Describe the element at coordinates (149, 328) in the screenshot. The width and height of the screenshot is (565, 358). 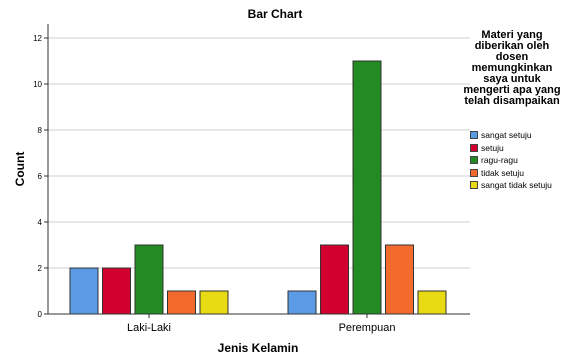
I see `x-tick-label: Laki-Laki` at that location.